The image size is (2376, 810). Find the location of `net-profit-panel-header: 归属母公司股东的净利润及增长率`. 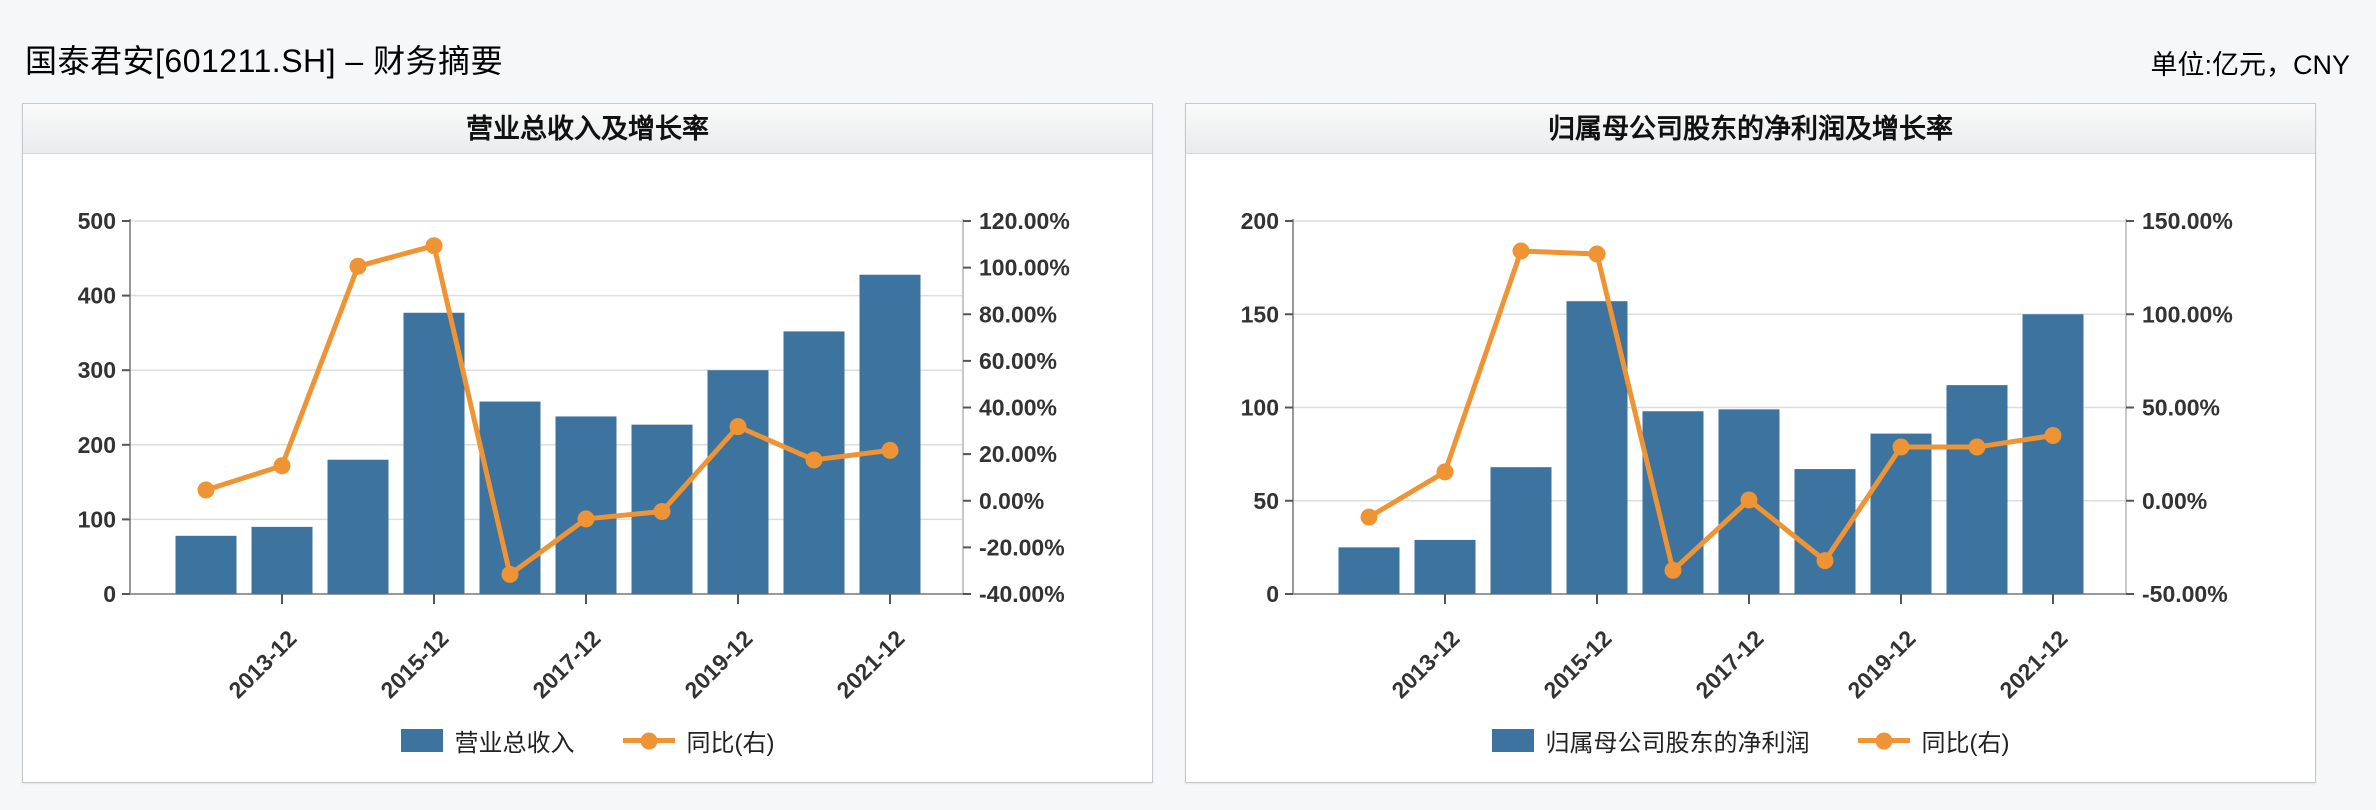

net-profit-panel-header: 归属母公司股东的净利润及增长率 is located at coordinates (1750, 129).